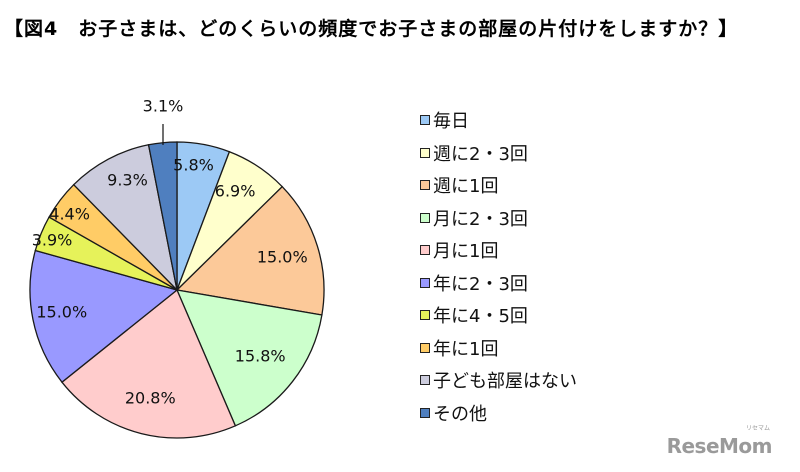 The height and width of the screenshot is (472, 800). What do you see at coordinates (719, 446) in the screenshot?
I see `watermark-logo: ReseMom` at bounding box center [719, 446].